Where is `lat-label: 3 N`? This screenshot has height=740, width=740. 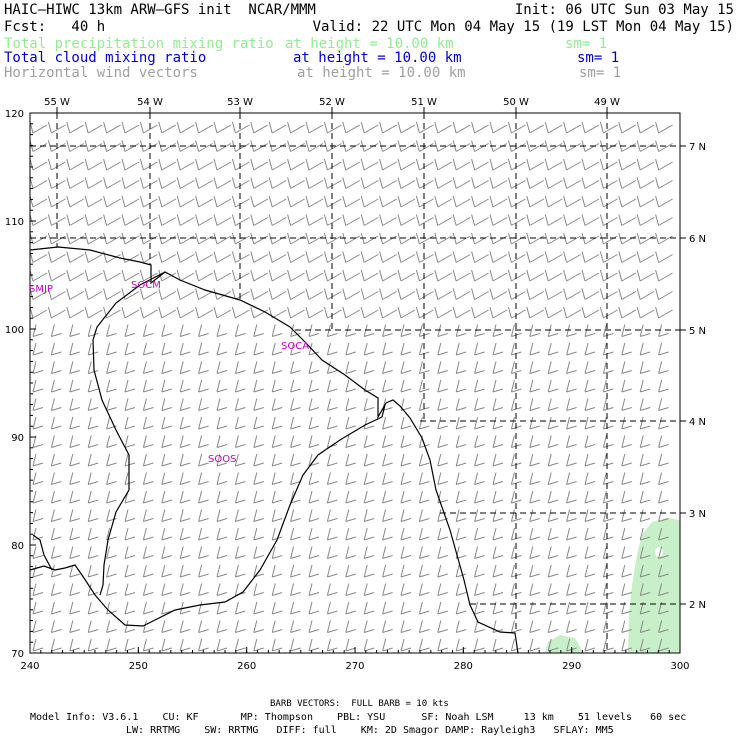
lat-label: 3 N is located at coordinates (697, 514).